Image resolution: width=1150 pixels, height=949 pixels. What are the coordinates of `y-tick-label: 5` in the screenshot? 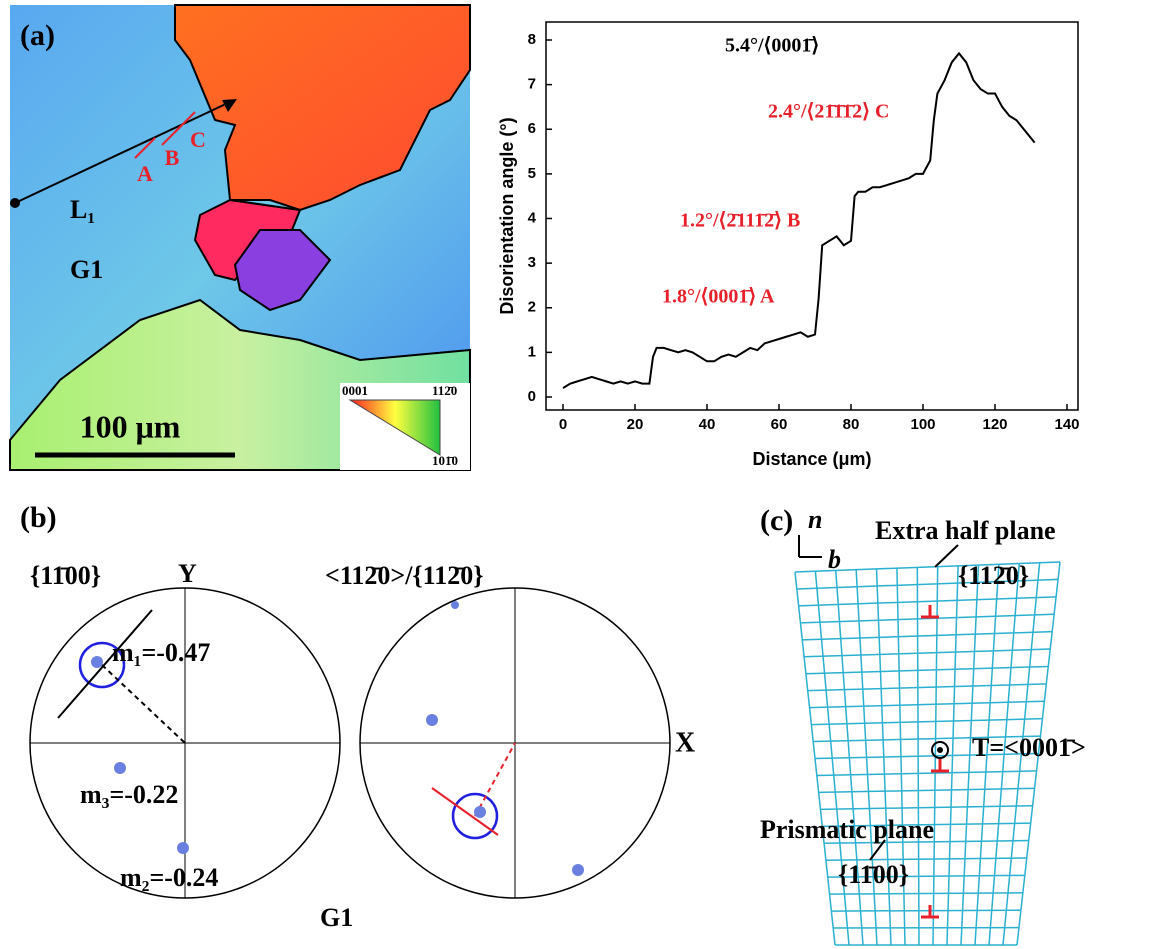 It's located at (532, 173).